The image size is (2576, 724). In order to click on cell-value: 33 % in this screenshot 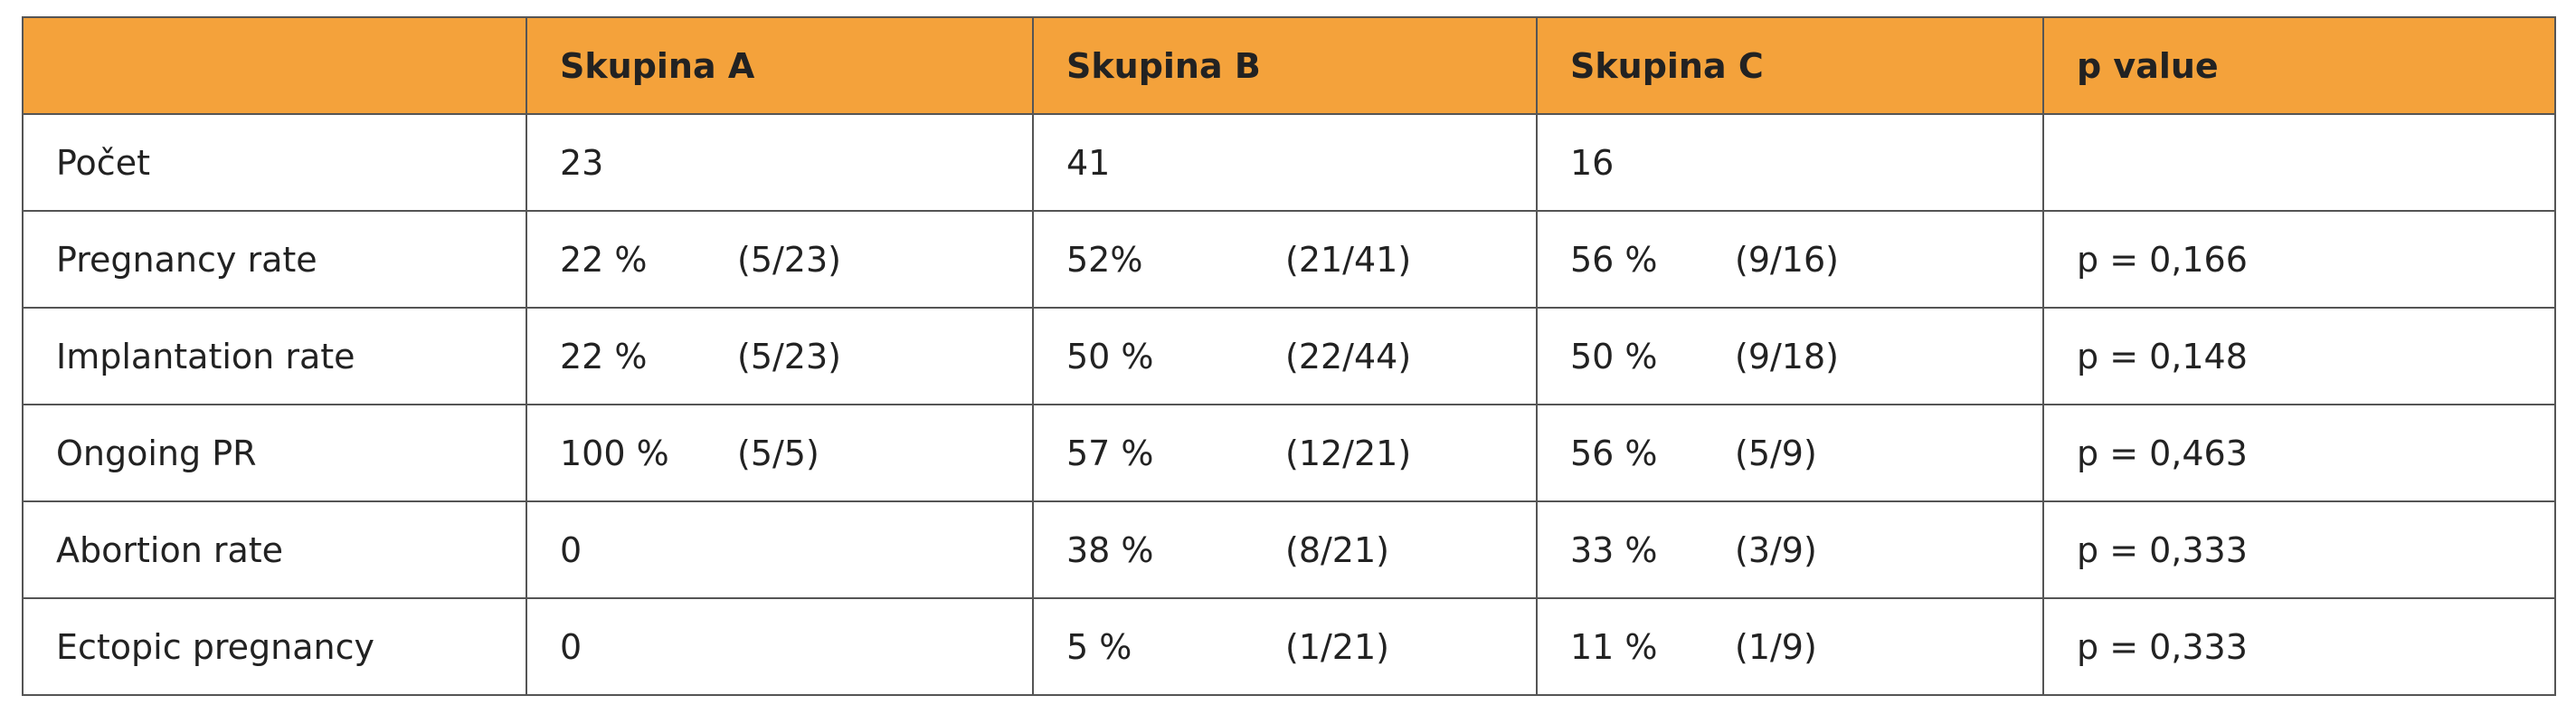, I will do `click(1614, 549)`.